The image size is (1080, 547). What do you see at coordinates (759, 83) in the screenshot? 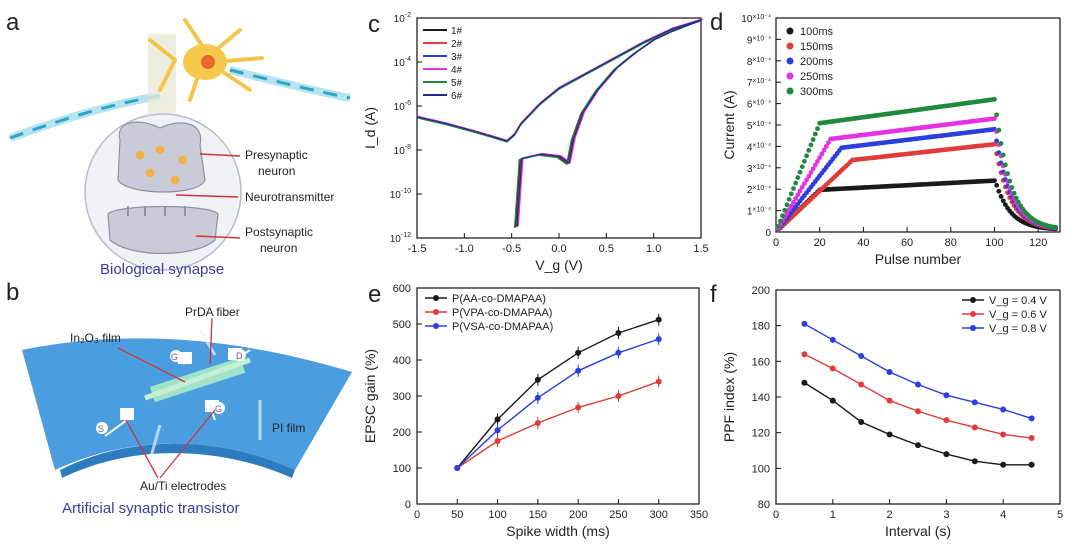
I see `y-tick-label-d: 7×10⁻⁴` at bounding box center [759, 83].